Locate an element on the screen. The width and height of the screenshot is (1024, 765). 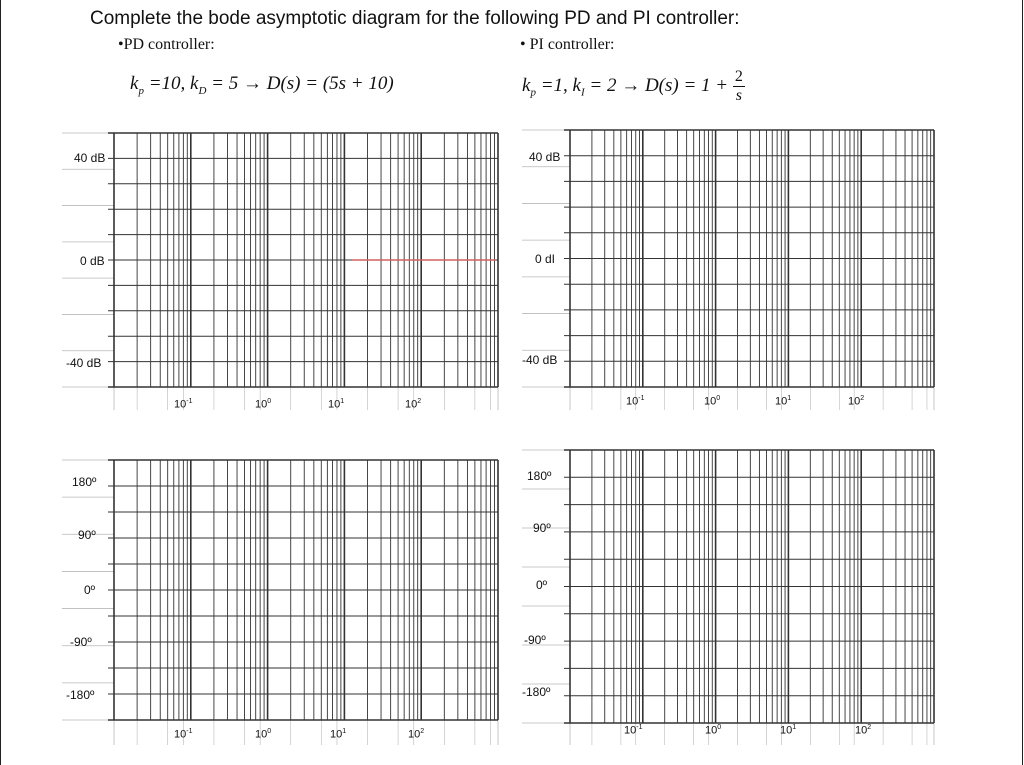
pi-kp-sub: p is located at coordinates (533, 92).